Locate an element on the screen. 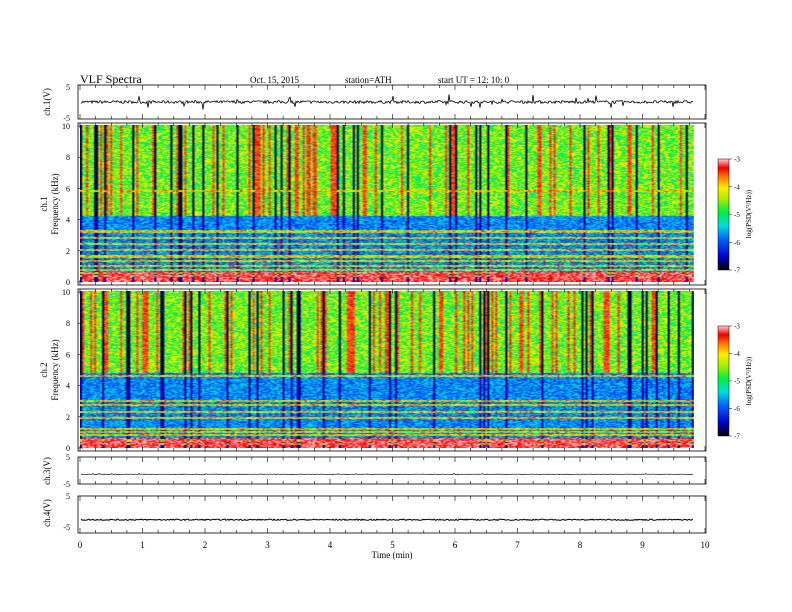 This screenshot has height=612, width=792. date-label: Oct. 15, 2015 is located at coordinates (274, 80).